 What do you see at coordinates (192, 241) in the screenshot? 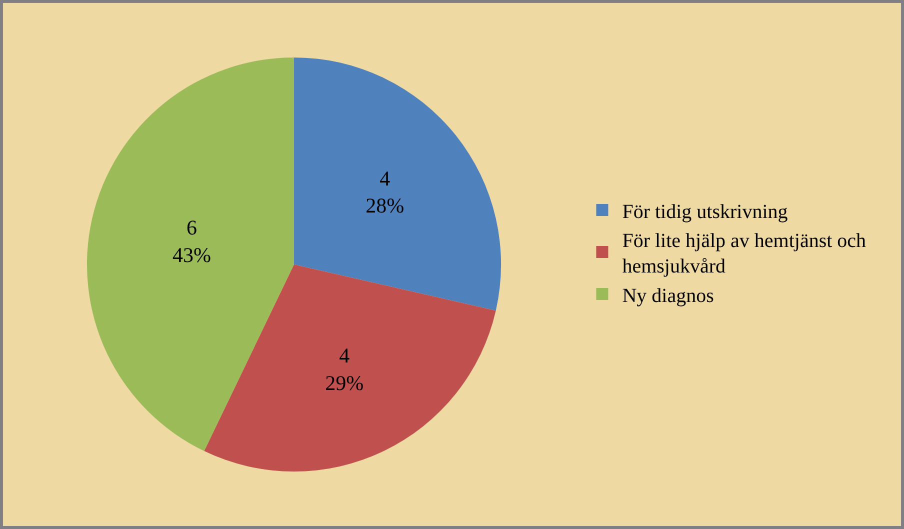
I see `data-label: 6 43%` at bounding box center [192, 241].